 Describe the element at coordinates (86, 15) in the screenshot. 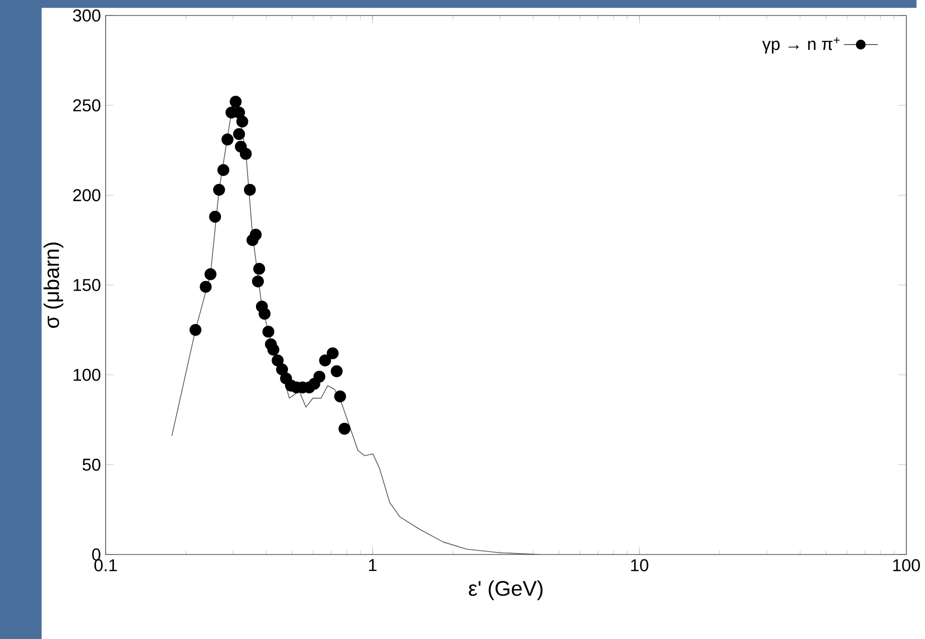

I see `y-tick-label: 300` at that location.